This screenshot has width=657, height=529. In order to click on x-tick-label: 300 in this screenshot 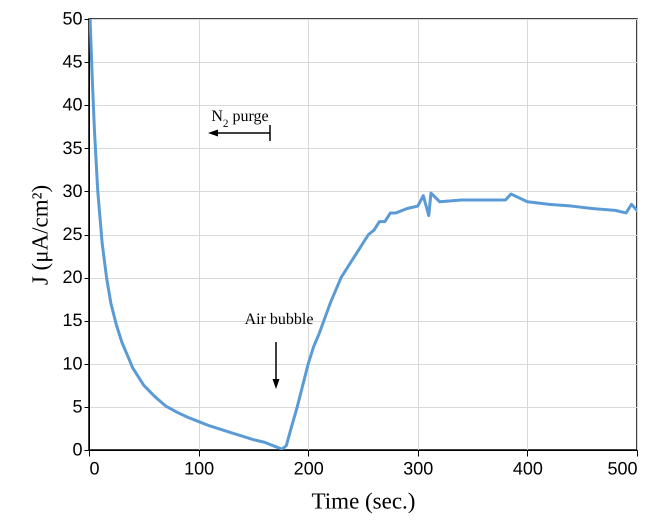, I will do `click(418, 468)`.